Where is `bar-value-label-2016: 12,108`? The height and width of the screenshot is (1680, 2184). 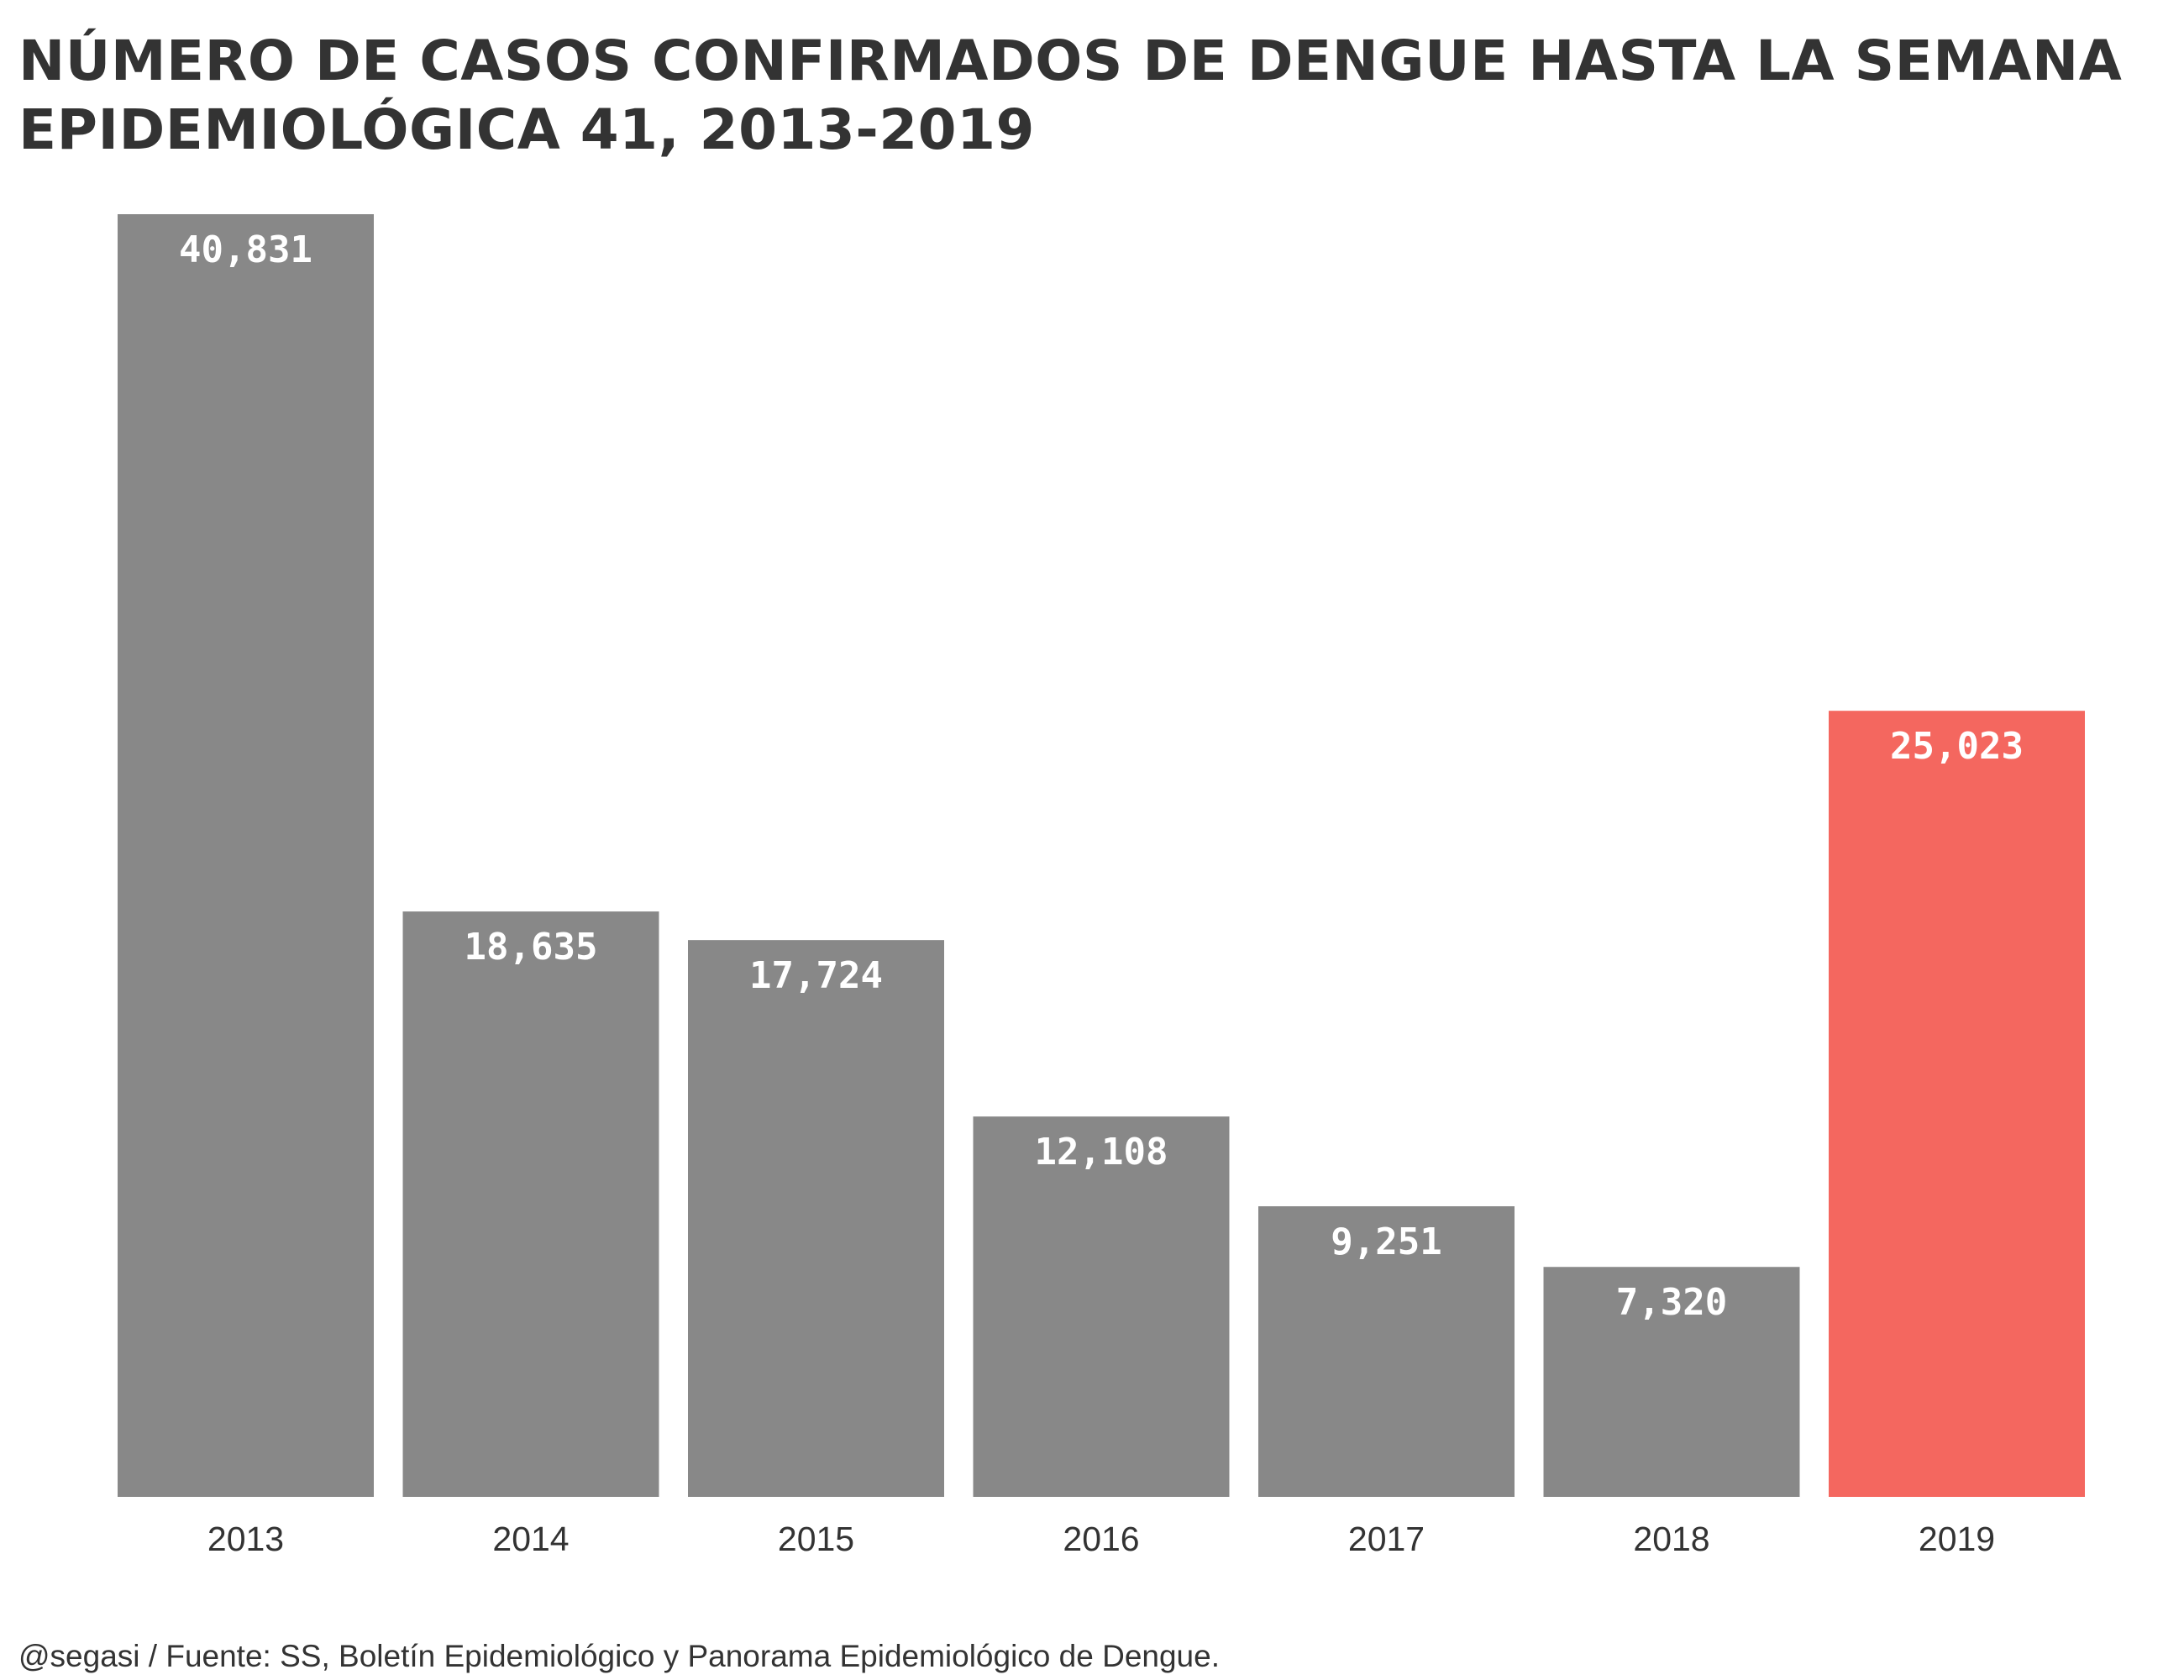
bar-value-label-2016: 12,108 is located at coordinates (1101, 1152).